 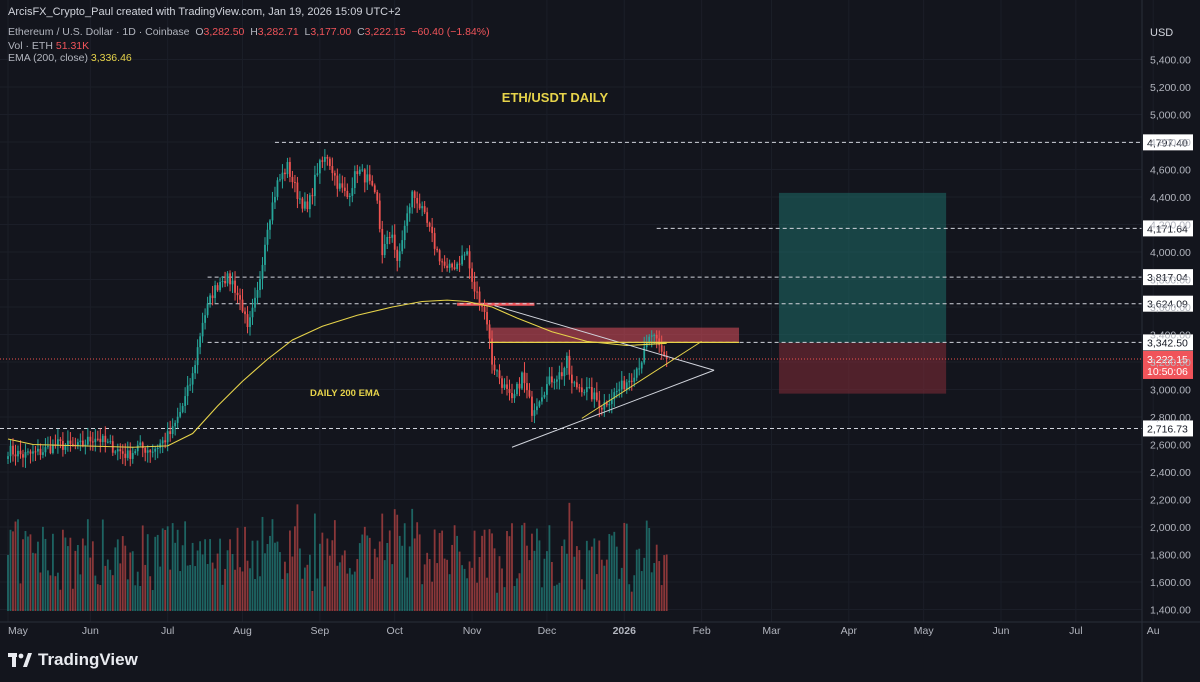 I want to click on level-label-box, so click(x=1168, y=228).